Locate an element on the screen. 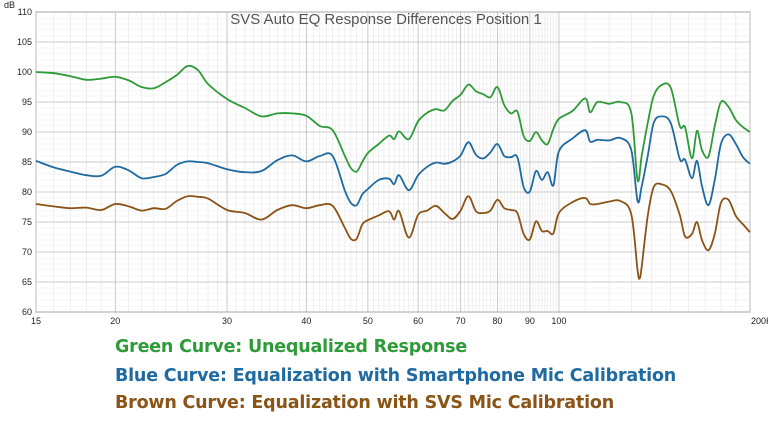 The width and height of the screenshot is (768, 422). x-tick-label: 20 is located at coordinates (115, 321).